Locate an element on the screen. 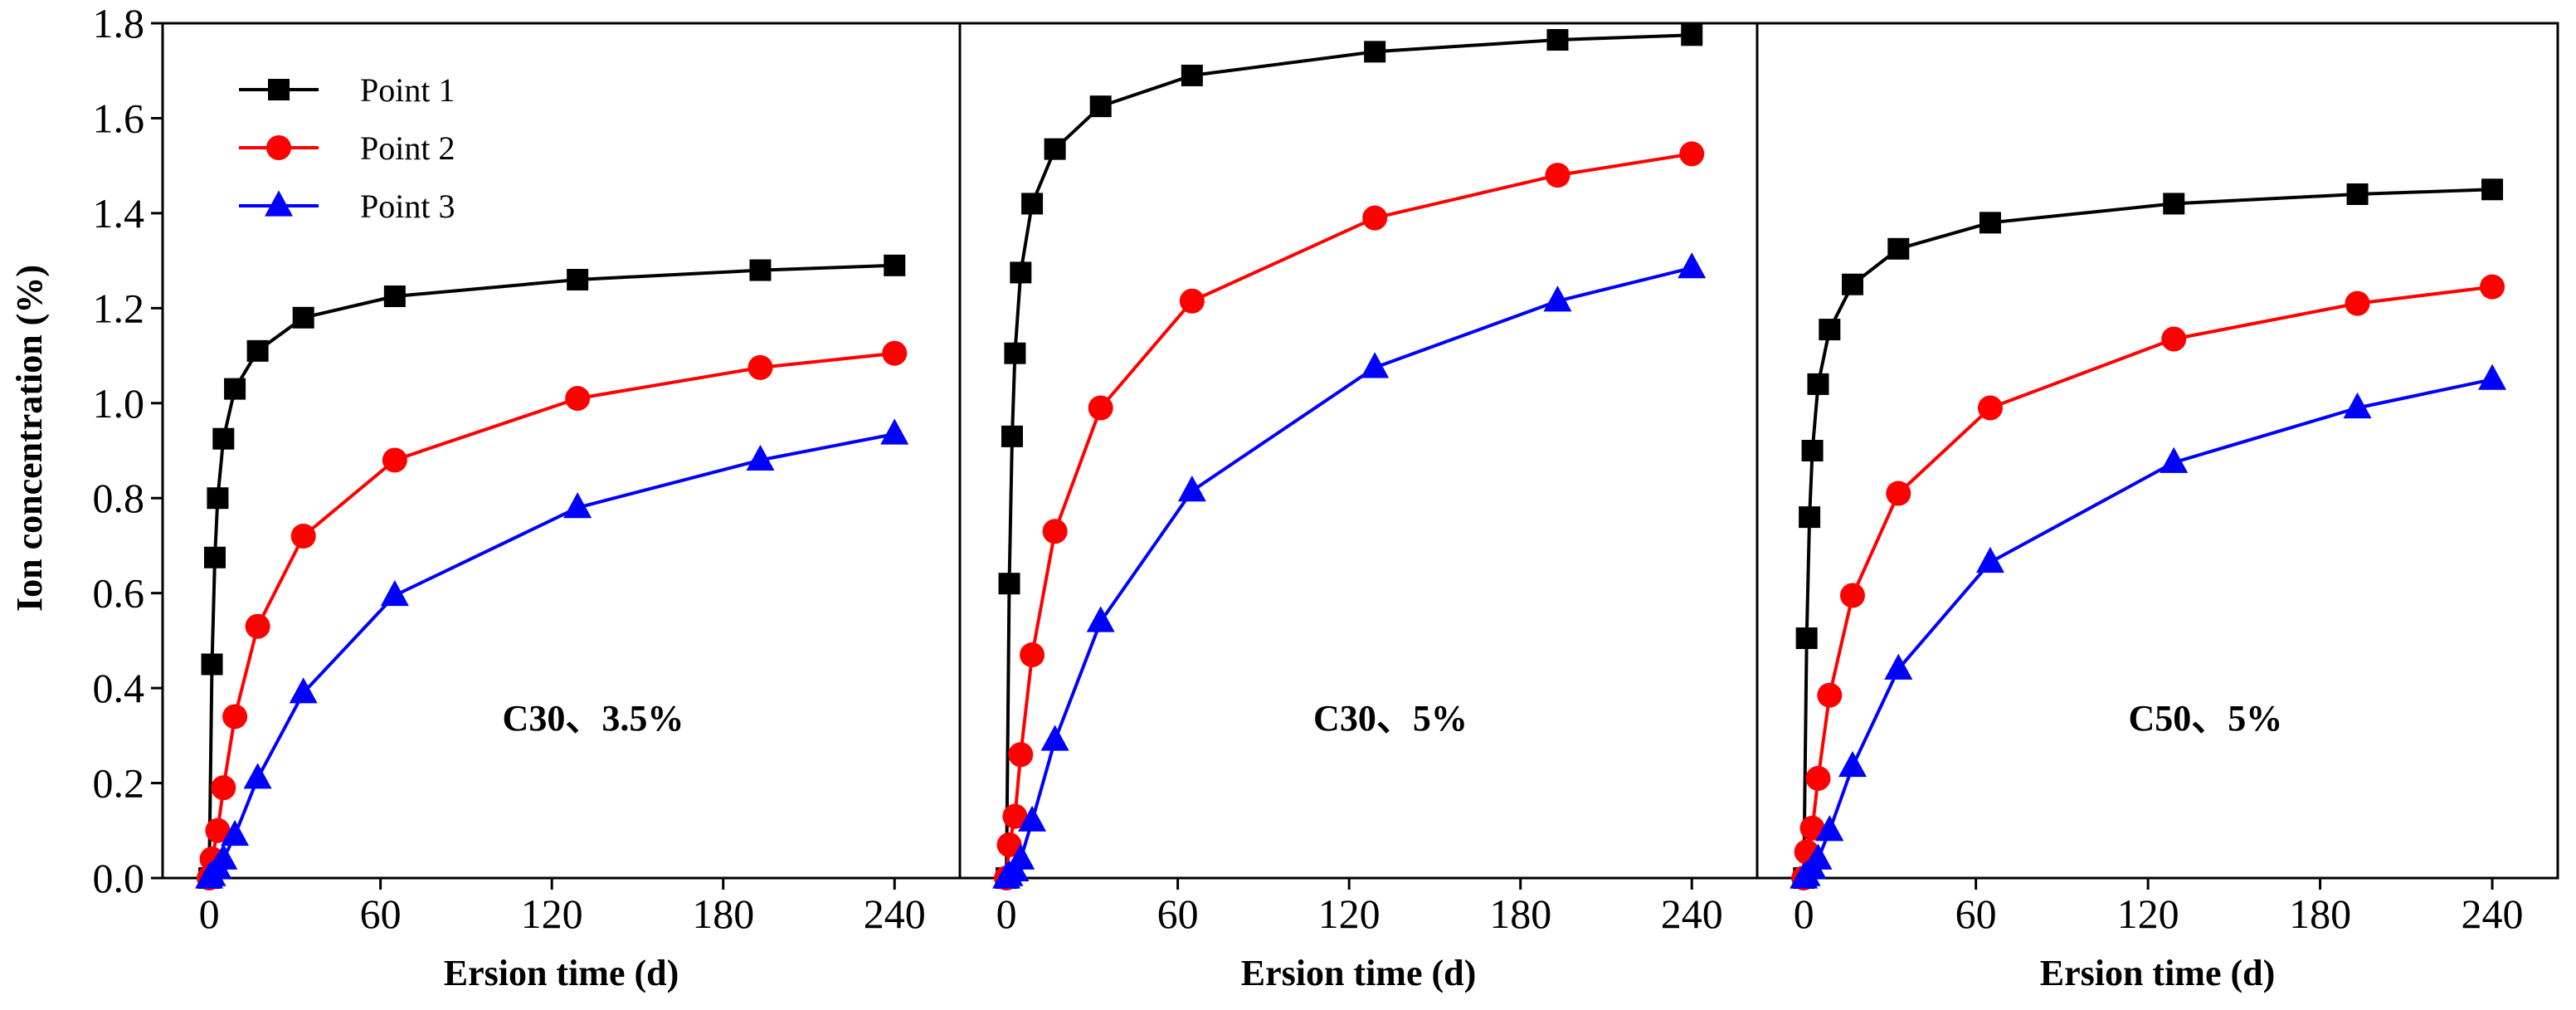 This screenshot has height=1010, width=2576. legend-label: Point 3 is located at coordinates (407, 206).